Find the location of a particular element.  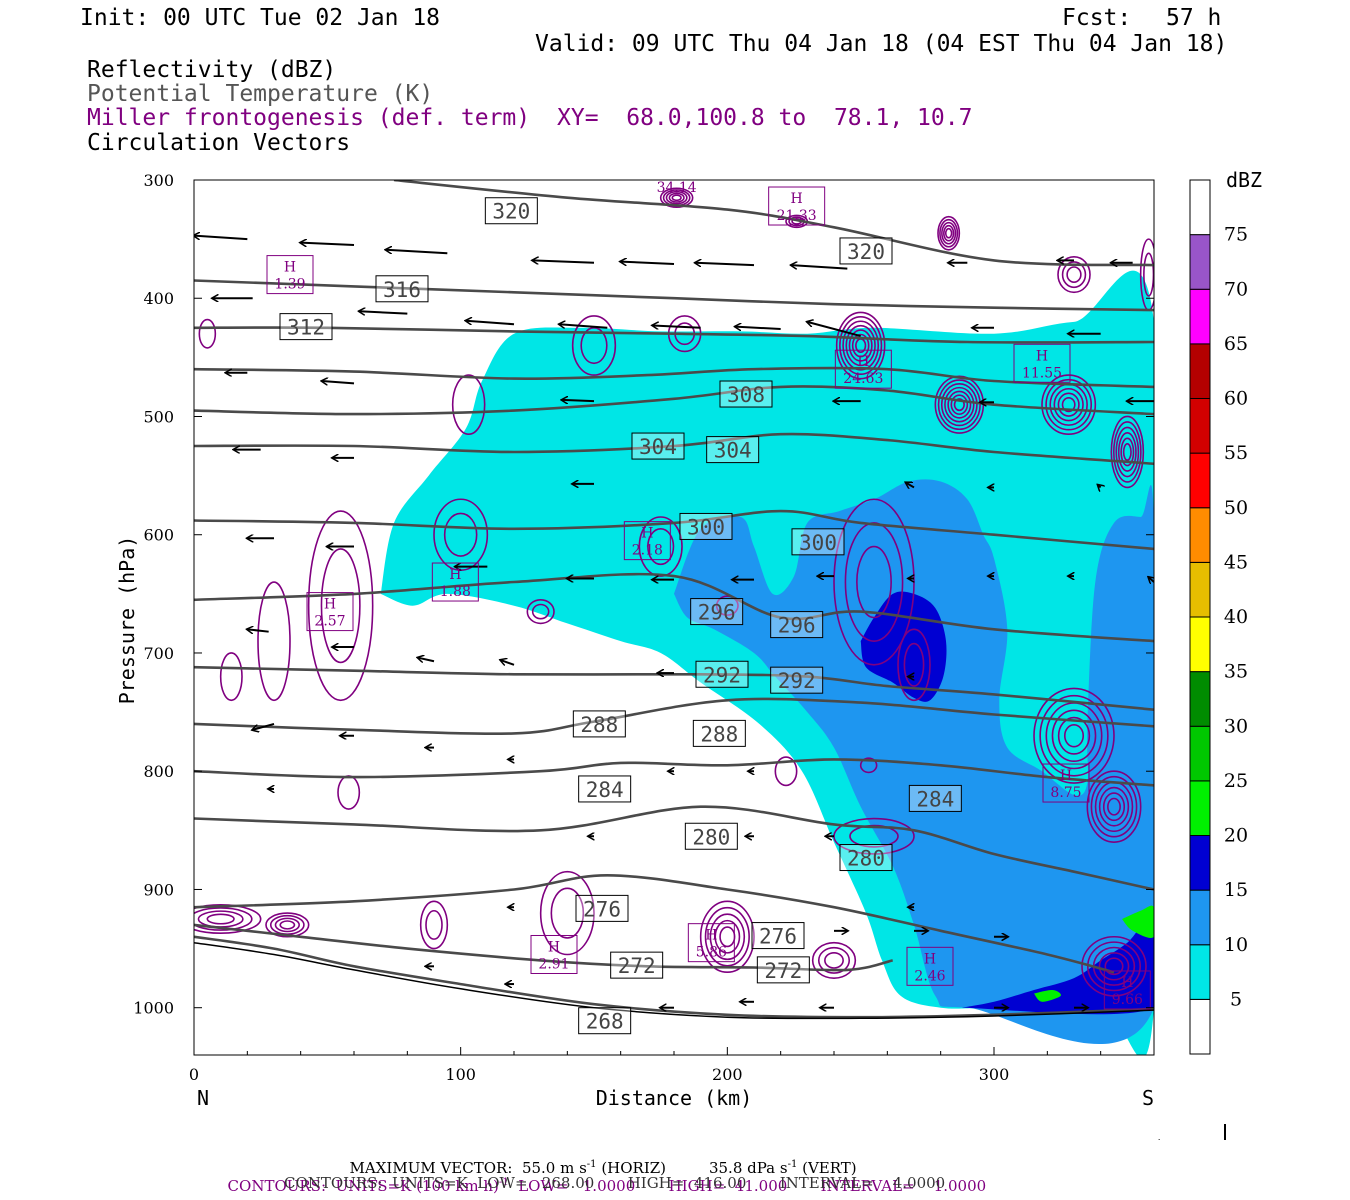

theta-label: 276 is located at coordinates (602, 909).